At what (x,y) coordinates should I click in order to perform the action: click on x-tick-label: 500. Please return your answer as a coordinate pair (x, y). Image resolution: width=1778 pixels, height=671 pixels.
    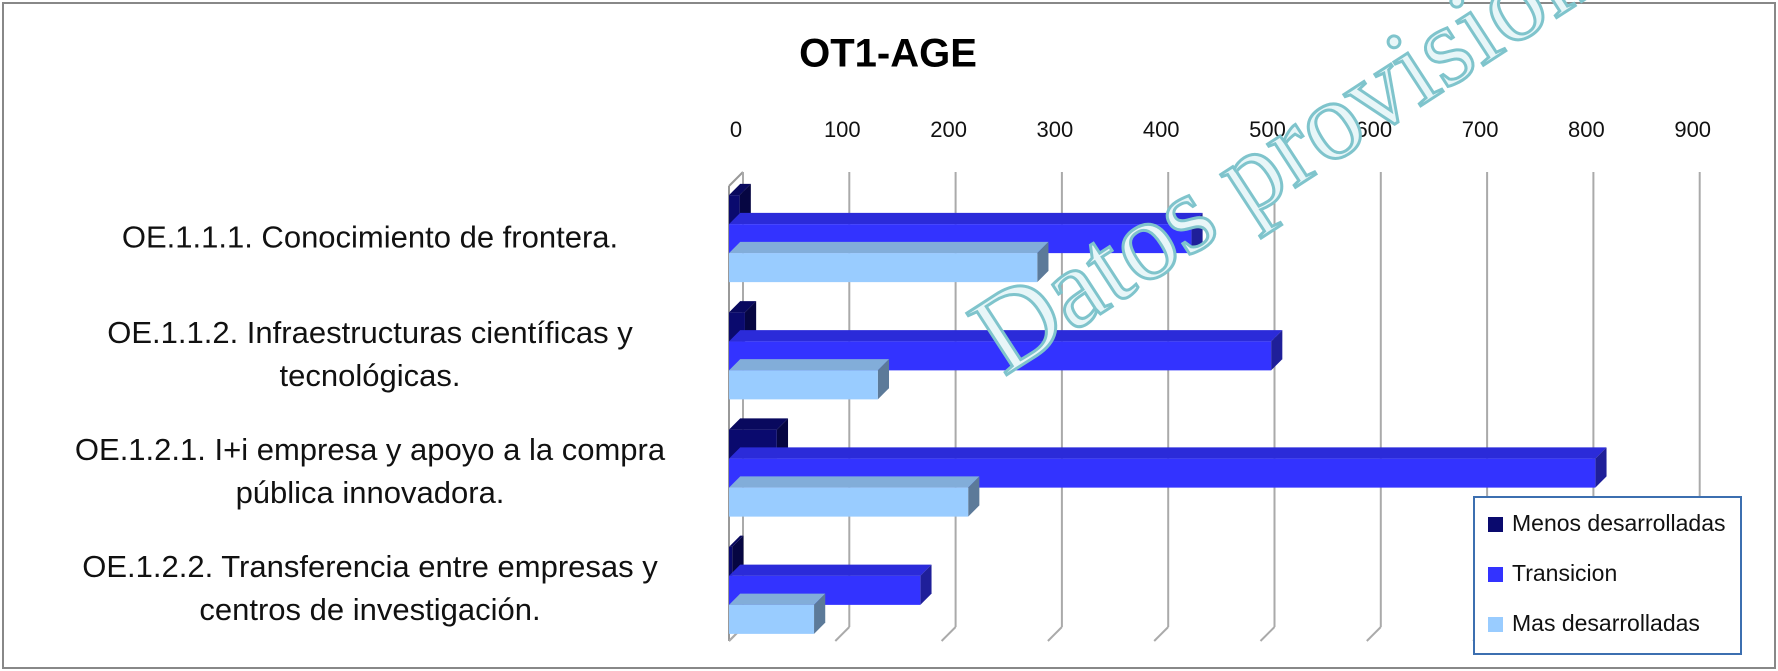
    Looking at the image, I should click on (1267, 129).